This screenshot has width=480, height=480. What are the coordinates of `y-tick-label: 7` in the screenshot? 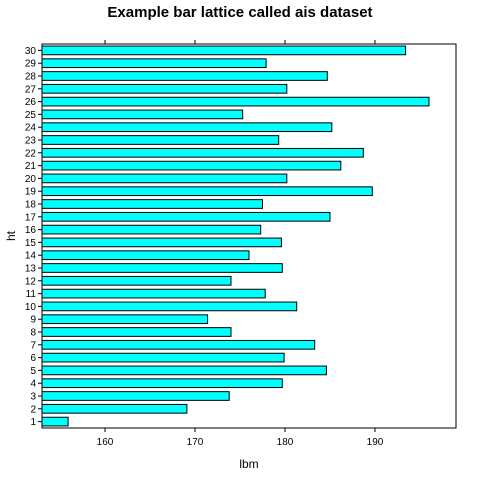 It's located at (33, 345).